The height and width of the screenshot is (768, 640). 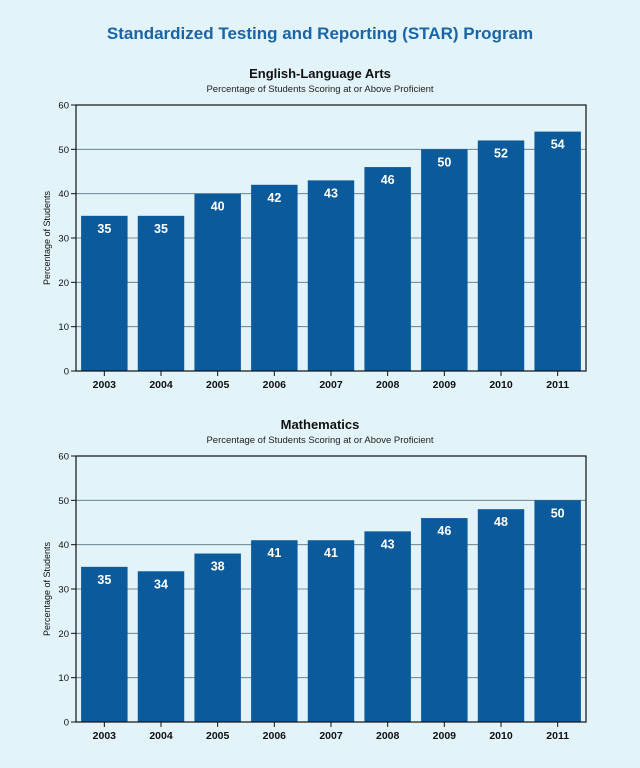 What do you see at coordinates (558, 145) in the screenshot?
I see `bar-value-label: 54` at bounding box center [558, 145].